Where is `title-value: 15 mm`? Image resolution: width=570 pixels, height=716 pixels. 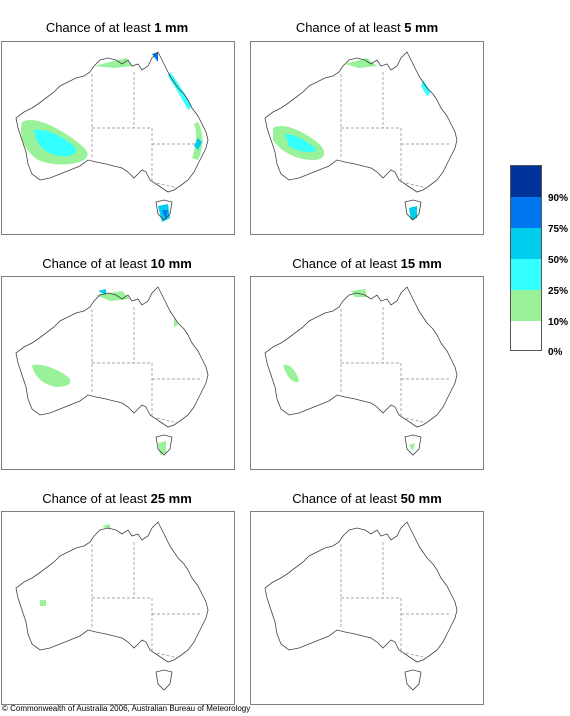 title-value: 15 mm is located at coordinates (421, 263).